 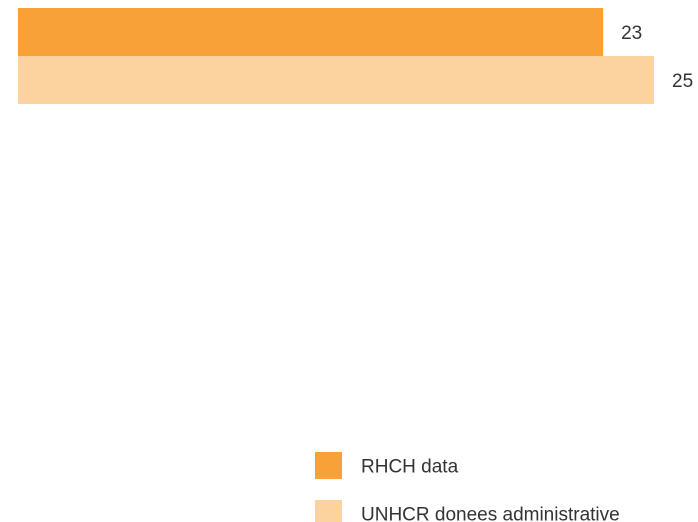 I want to click on data-label-1: 23, so click(x=631, y=33).